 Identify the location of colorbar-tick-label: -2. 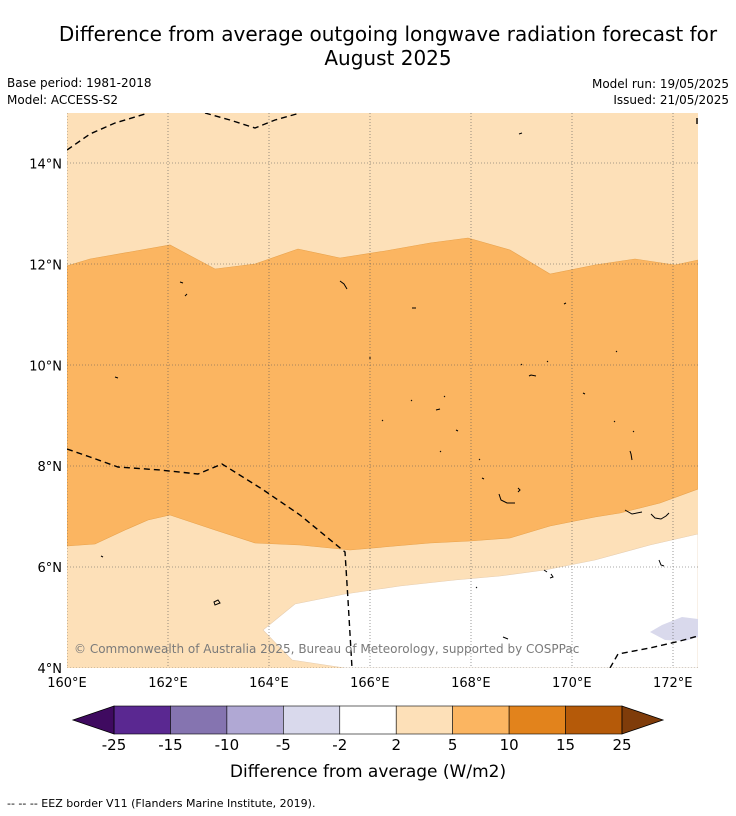
(339, 745).